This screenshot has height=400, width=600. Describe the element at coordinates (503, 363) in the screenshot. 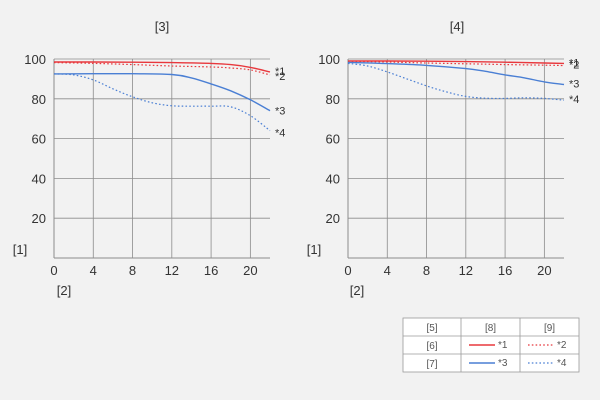

I see `legend-item-label: *3` at that location.